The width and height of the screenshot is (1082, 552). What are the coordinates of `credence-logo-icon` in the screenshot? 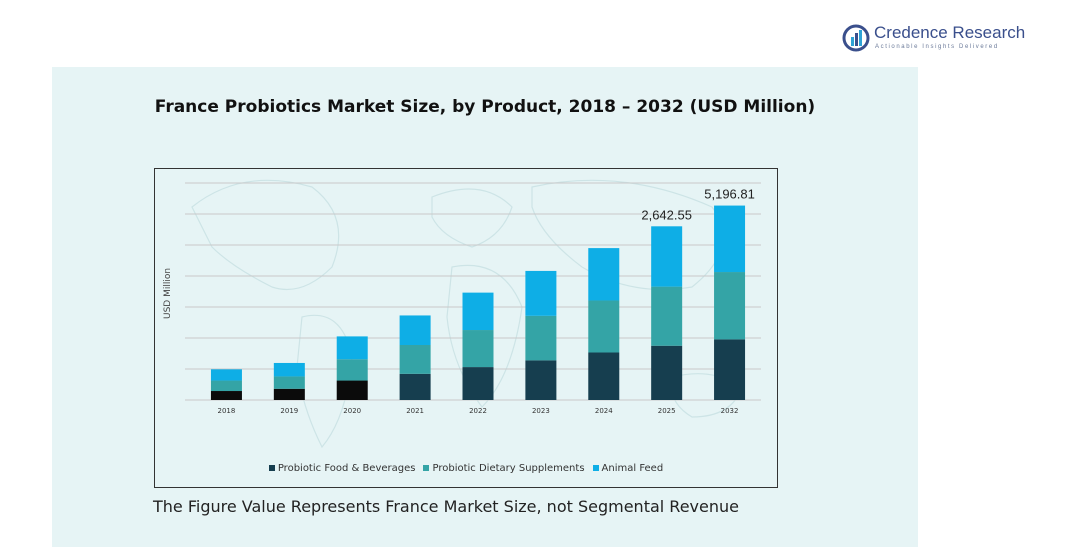 It's located at (856, 38).